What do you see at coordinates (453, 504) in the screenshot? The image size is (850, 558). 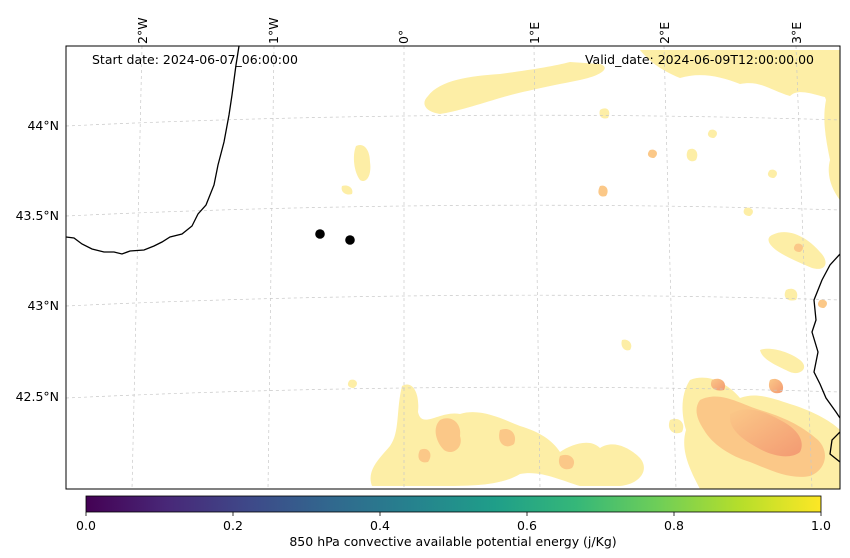 I see `colorbar-bar` at bounding box center [453, 504].